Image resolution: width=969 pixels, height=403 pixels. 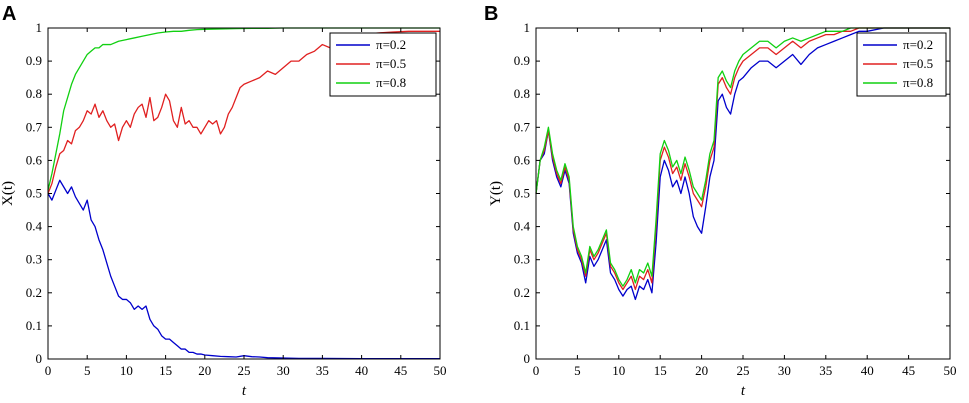 I want to click on y-axis-label: X(t), so click(x=8, y=193).